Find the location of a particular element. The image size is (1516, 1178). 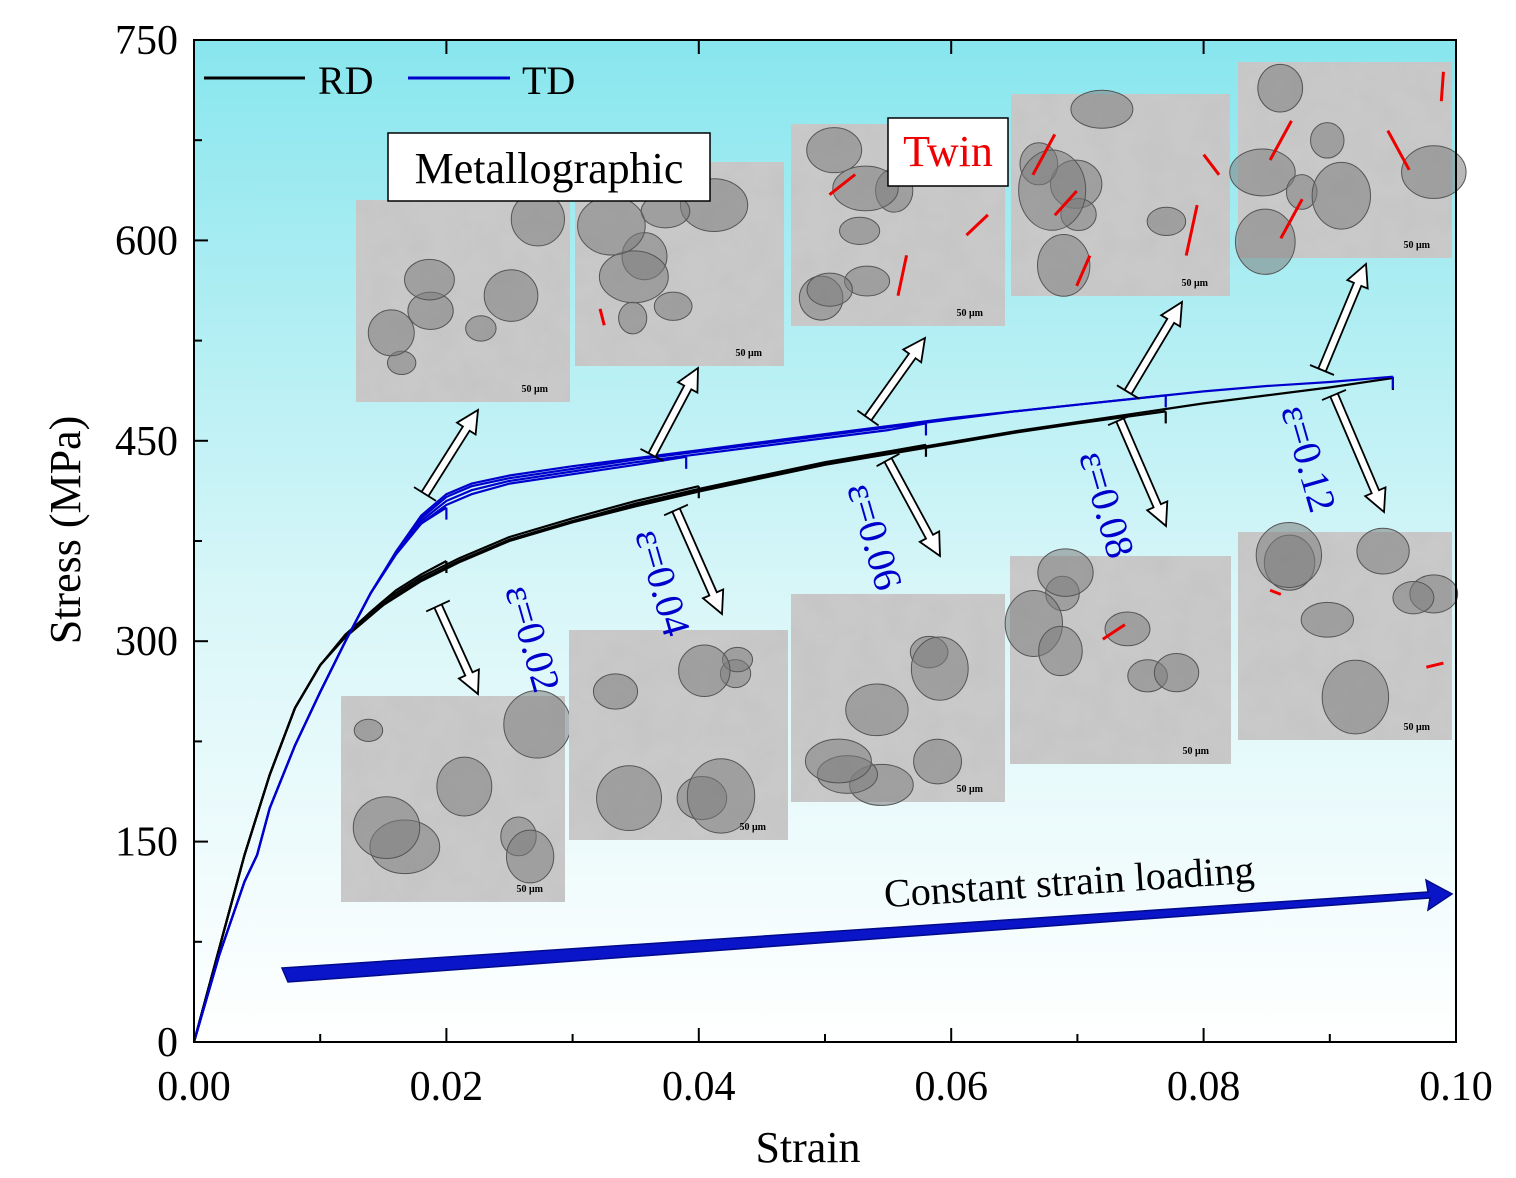

x-tick-label: 0.08 is located at coordinates (1204, 1087).